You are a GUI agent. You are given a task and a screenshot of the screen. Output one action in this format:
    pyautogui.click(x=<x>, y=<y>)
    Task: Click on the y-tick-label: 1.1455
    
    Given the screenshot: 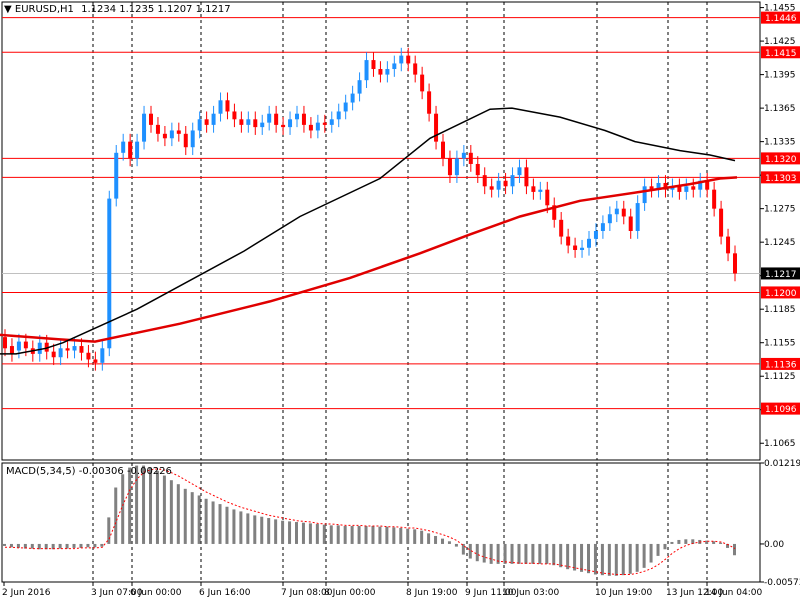 What is the action you would take?
    pyautogui.click(x=780, y=9)
    